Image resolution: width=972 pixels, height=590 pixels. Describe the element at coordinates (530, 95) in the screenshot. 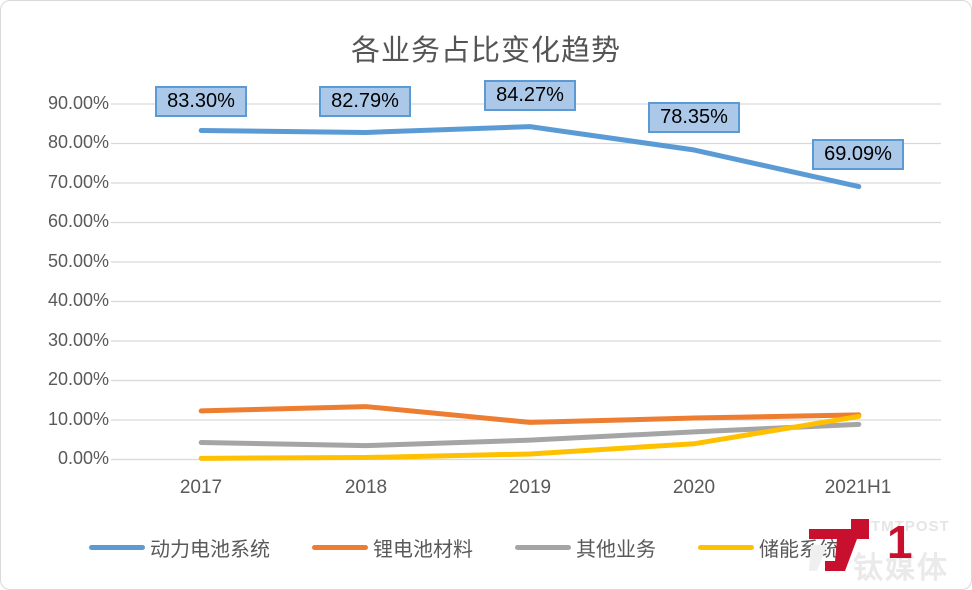

I see `data-label-callout: 84.27%` at that location.